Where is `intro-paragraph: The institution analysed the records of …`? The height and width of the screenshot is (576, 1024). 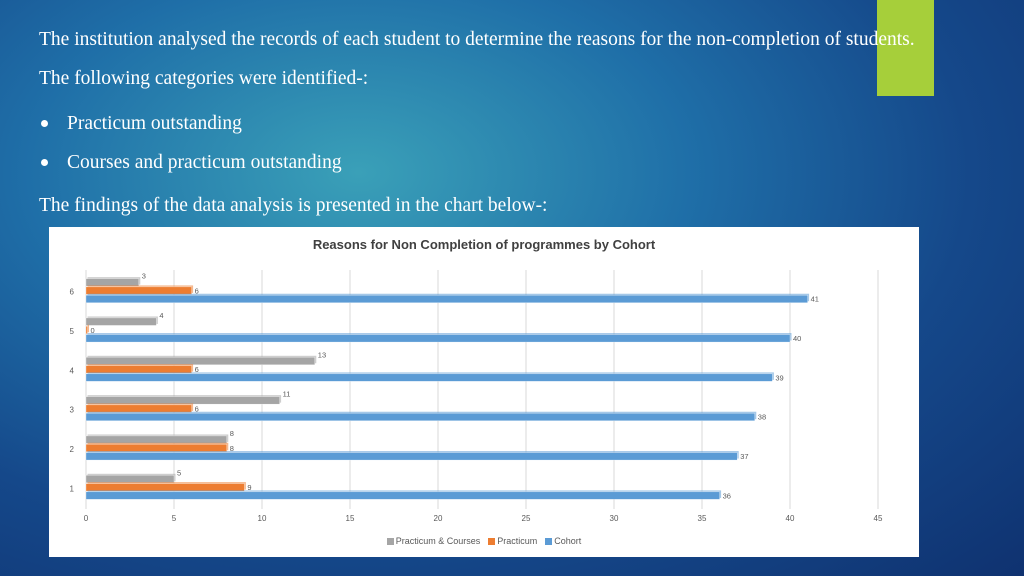 intro-paragraph: The institution analysed the records of … is located at coordinates (477, 59).